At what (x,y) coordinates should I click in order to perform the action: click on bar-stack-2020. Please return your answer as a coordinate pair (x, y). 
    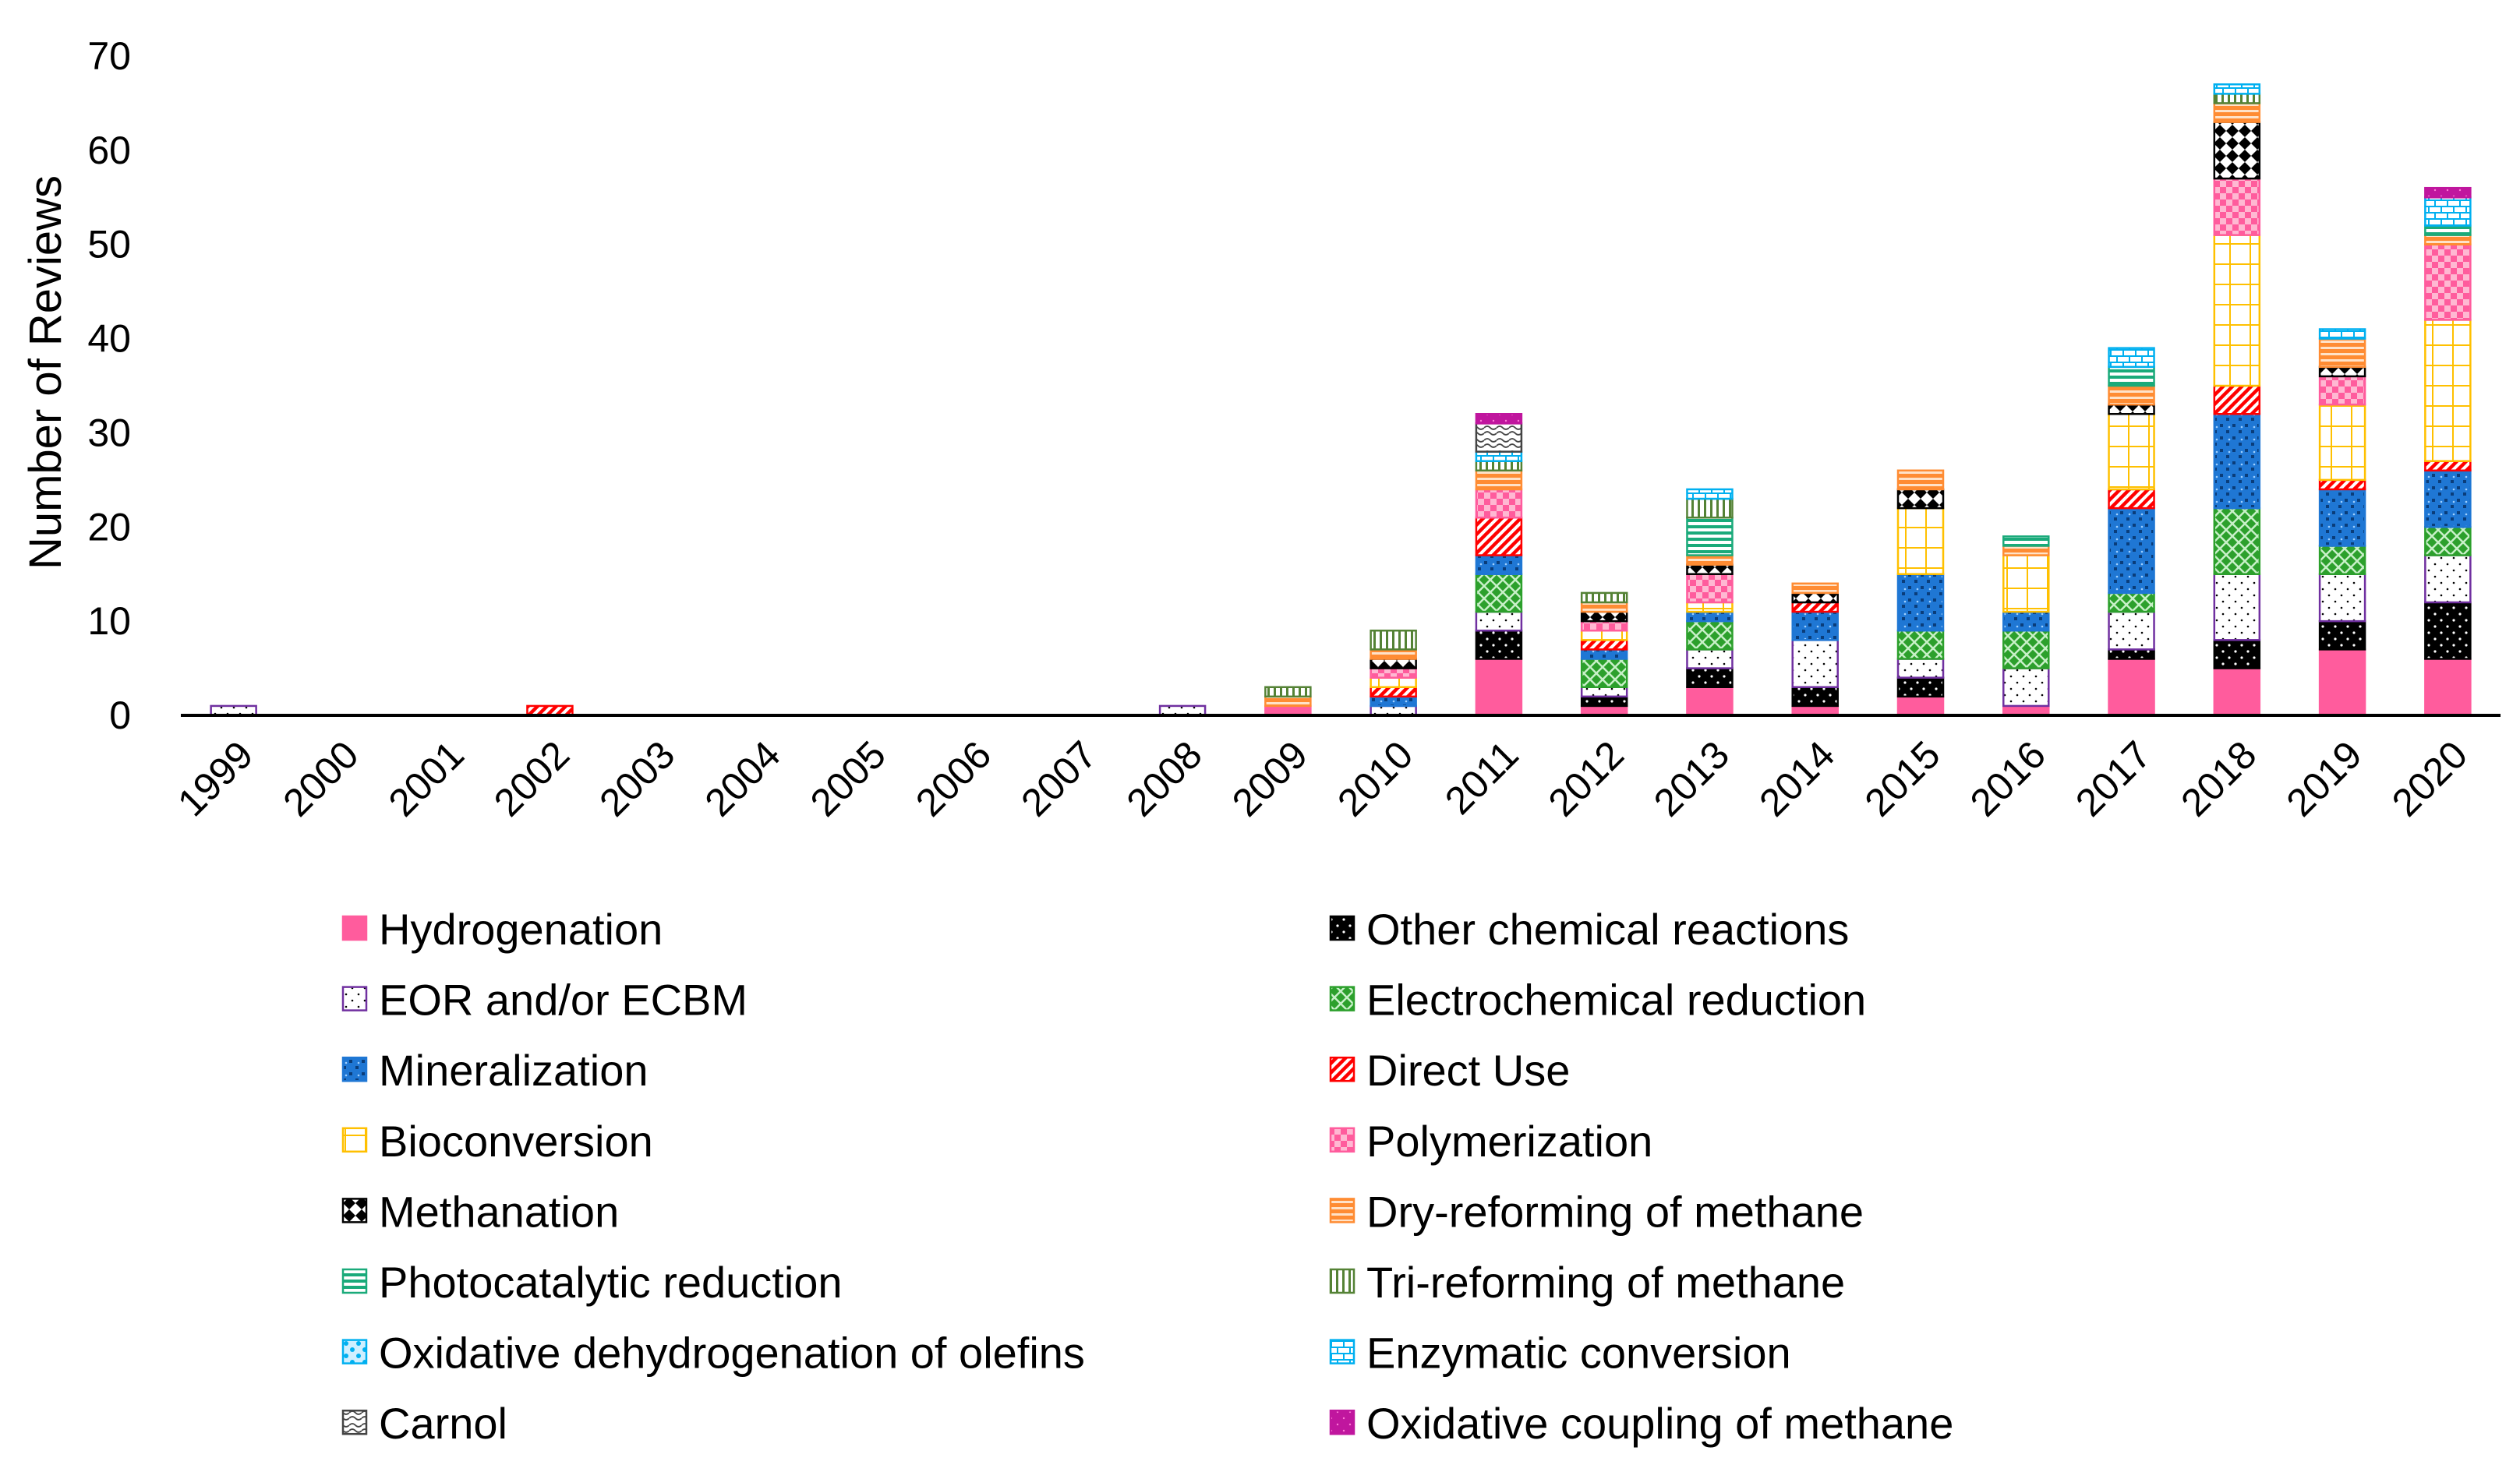
    Looking at the image, I should click on (2448, 452).